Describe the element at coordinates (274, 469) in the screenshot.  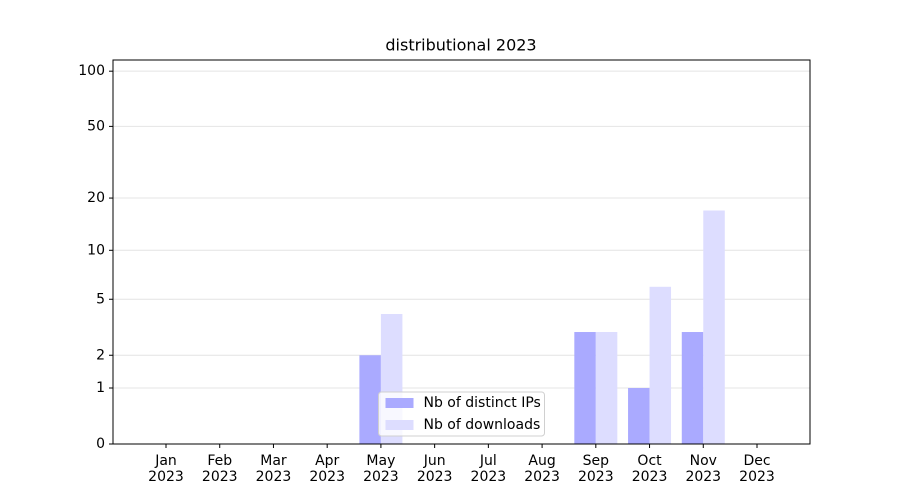
I see `x-tick-label: Mar 2023` at that location.